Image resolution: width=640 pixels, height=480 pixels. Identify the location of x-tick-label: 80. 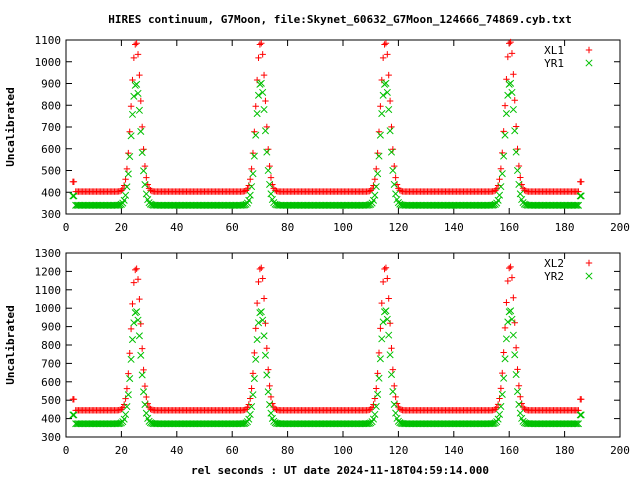
(287, 227).